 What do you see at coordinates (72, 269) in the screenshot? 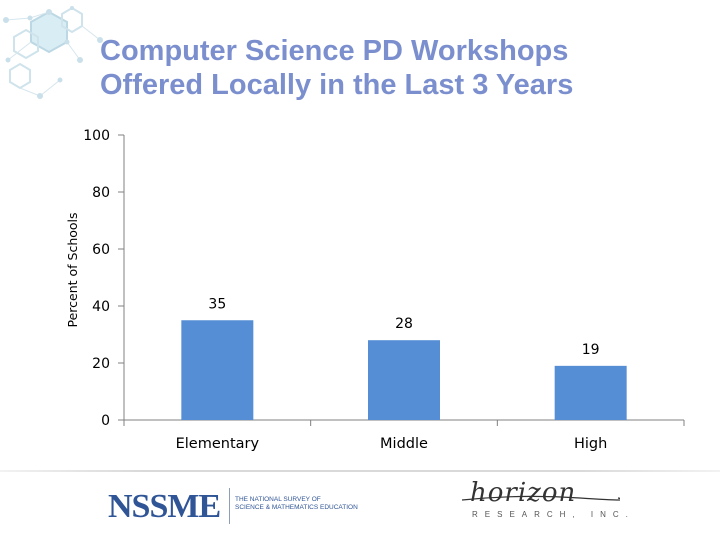
I see `y-axis-title: Percent of Schools` at bounding box center [72, 269].